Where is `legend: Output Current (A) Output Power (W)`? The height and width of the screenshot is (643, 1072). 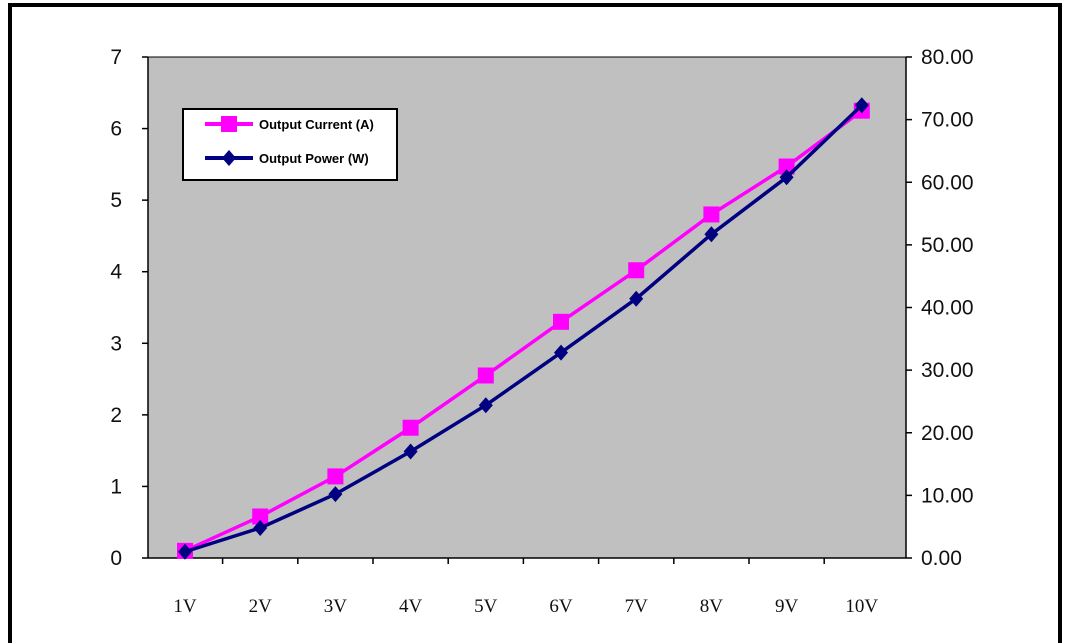
legend: Output Current (A) Output Power (W) is located at coordinates (290, 144).